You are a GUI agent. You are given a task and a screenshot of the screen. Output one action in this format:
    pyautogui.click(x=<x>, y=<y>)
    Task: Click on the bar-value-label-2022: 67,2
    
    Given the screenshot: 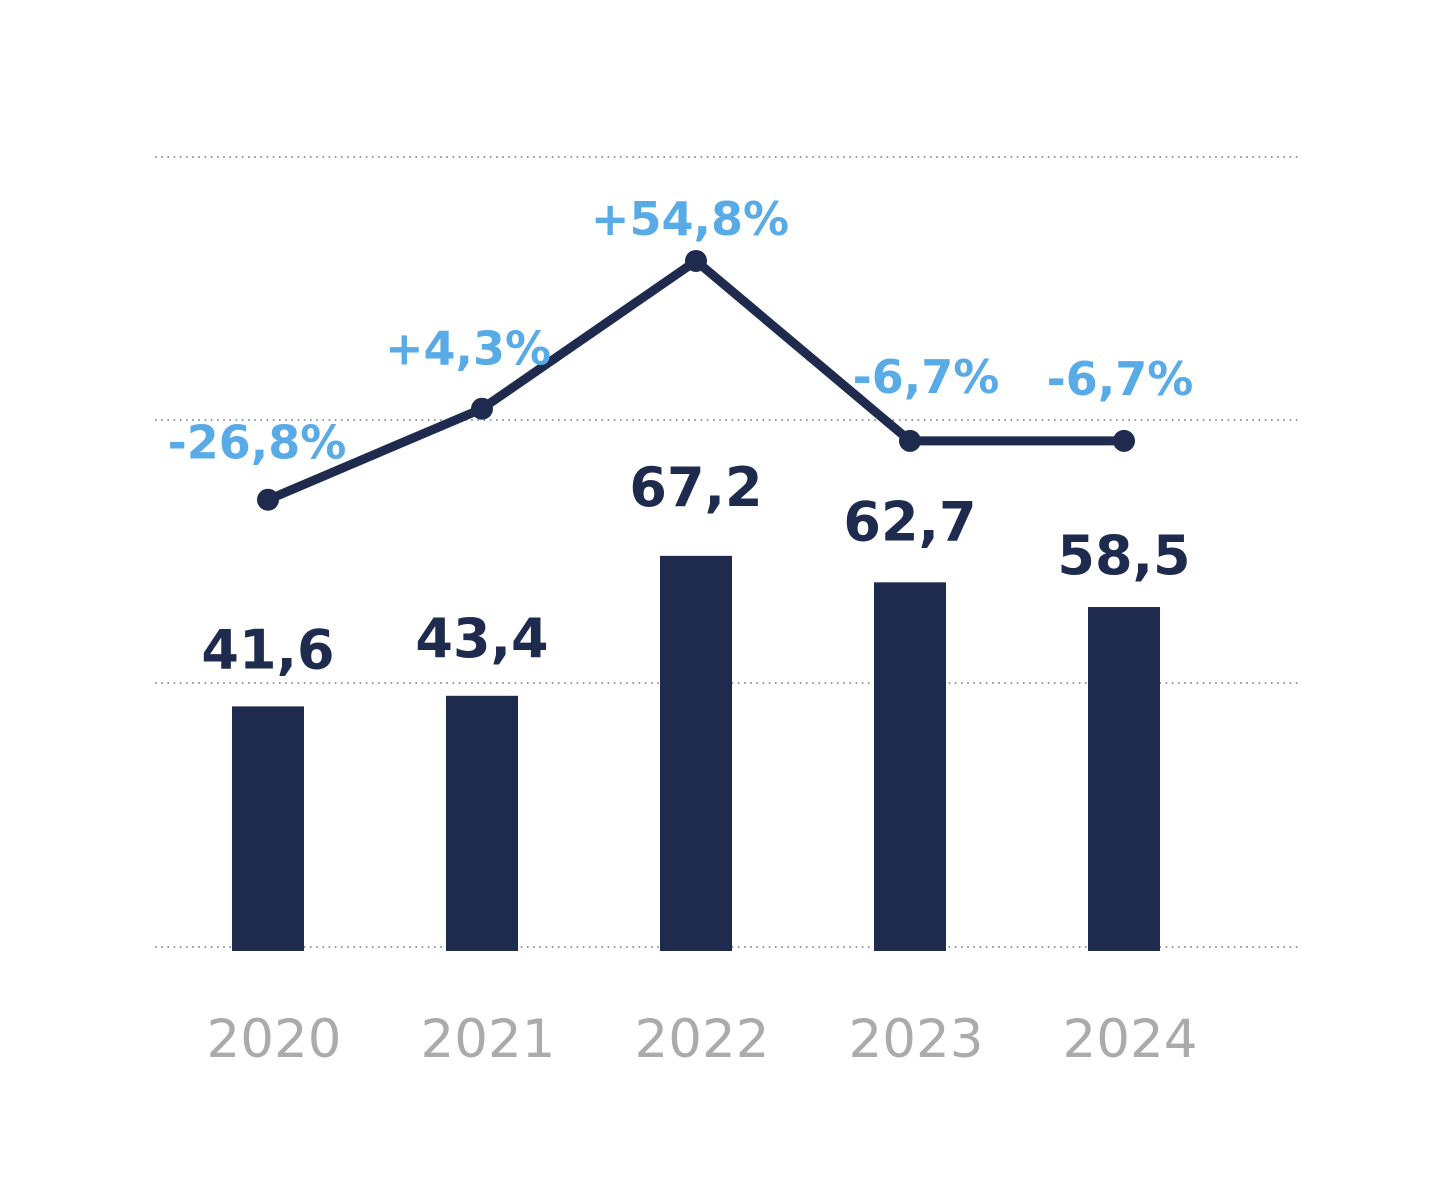 What is the action you would take?
    pyautogui.click(x=695, y=487)
    